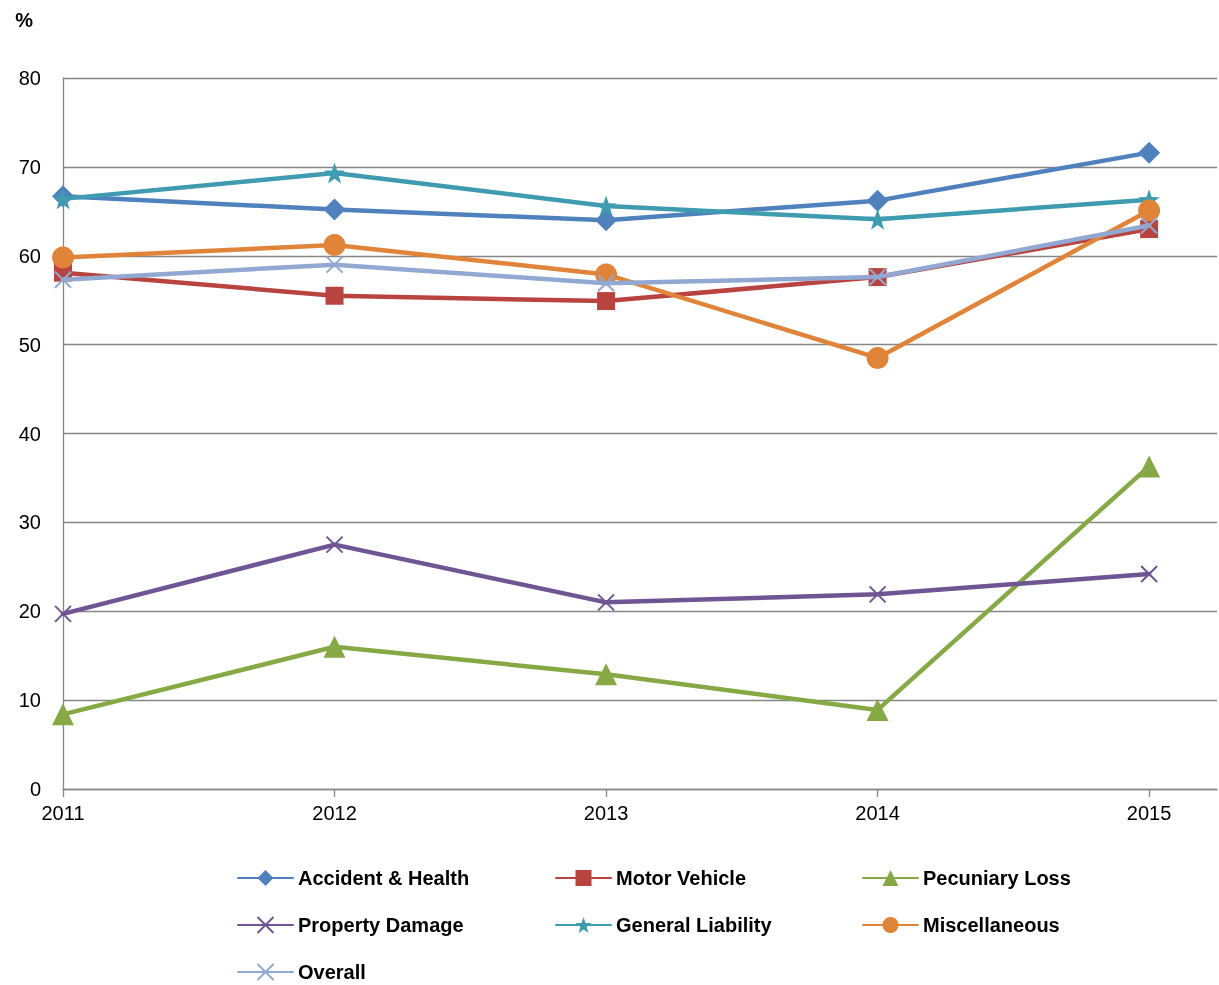 The image size is (1219, 985). What do you see at coordinates (384, 878) in the screenshot?
I see `legend-label: Accident & Health` at bounding box center [384, 878].